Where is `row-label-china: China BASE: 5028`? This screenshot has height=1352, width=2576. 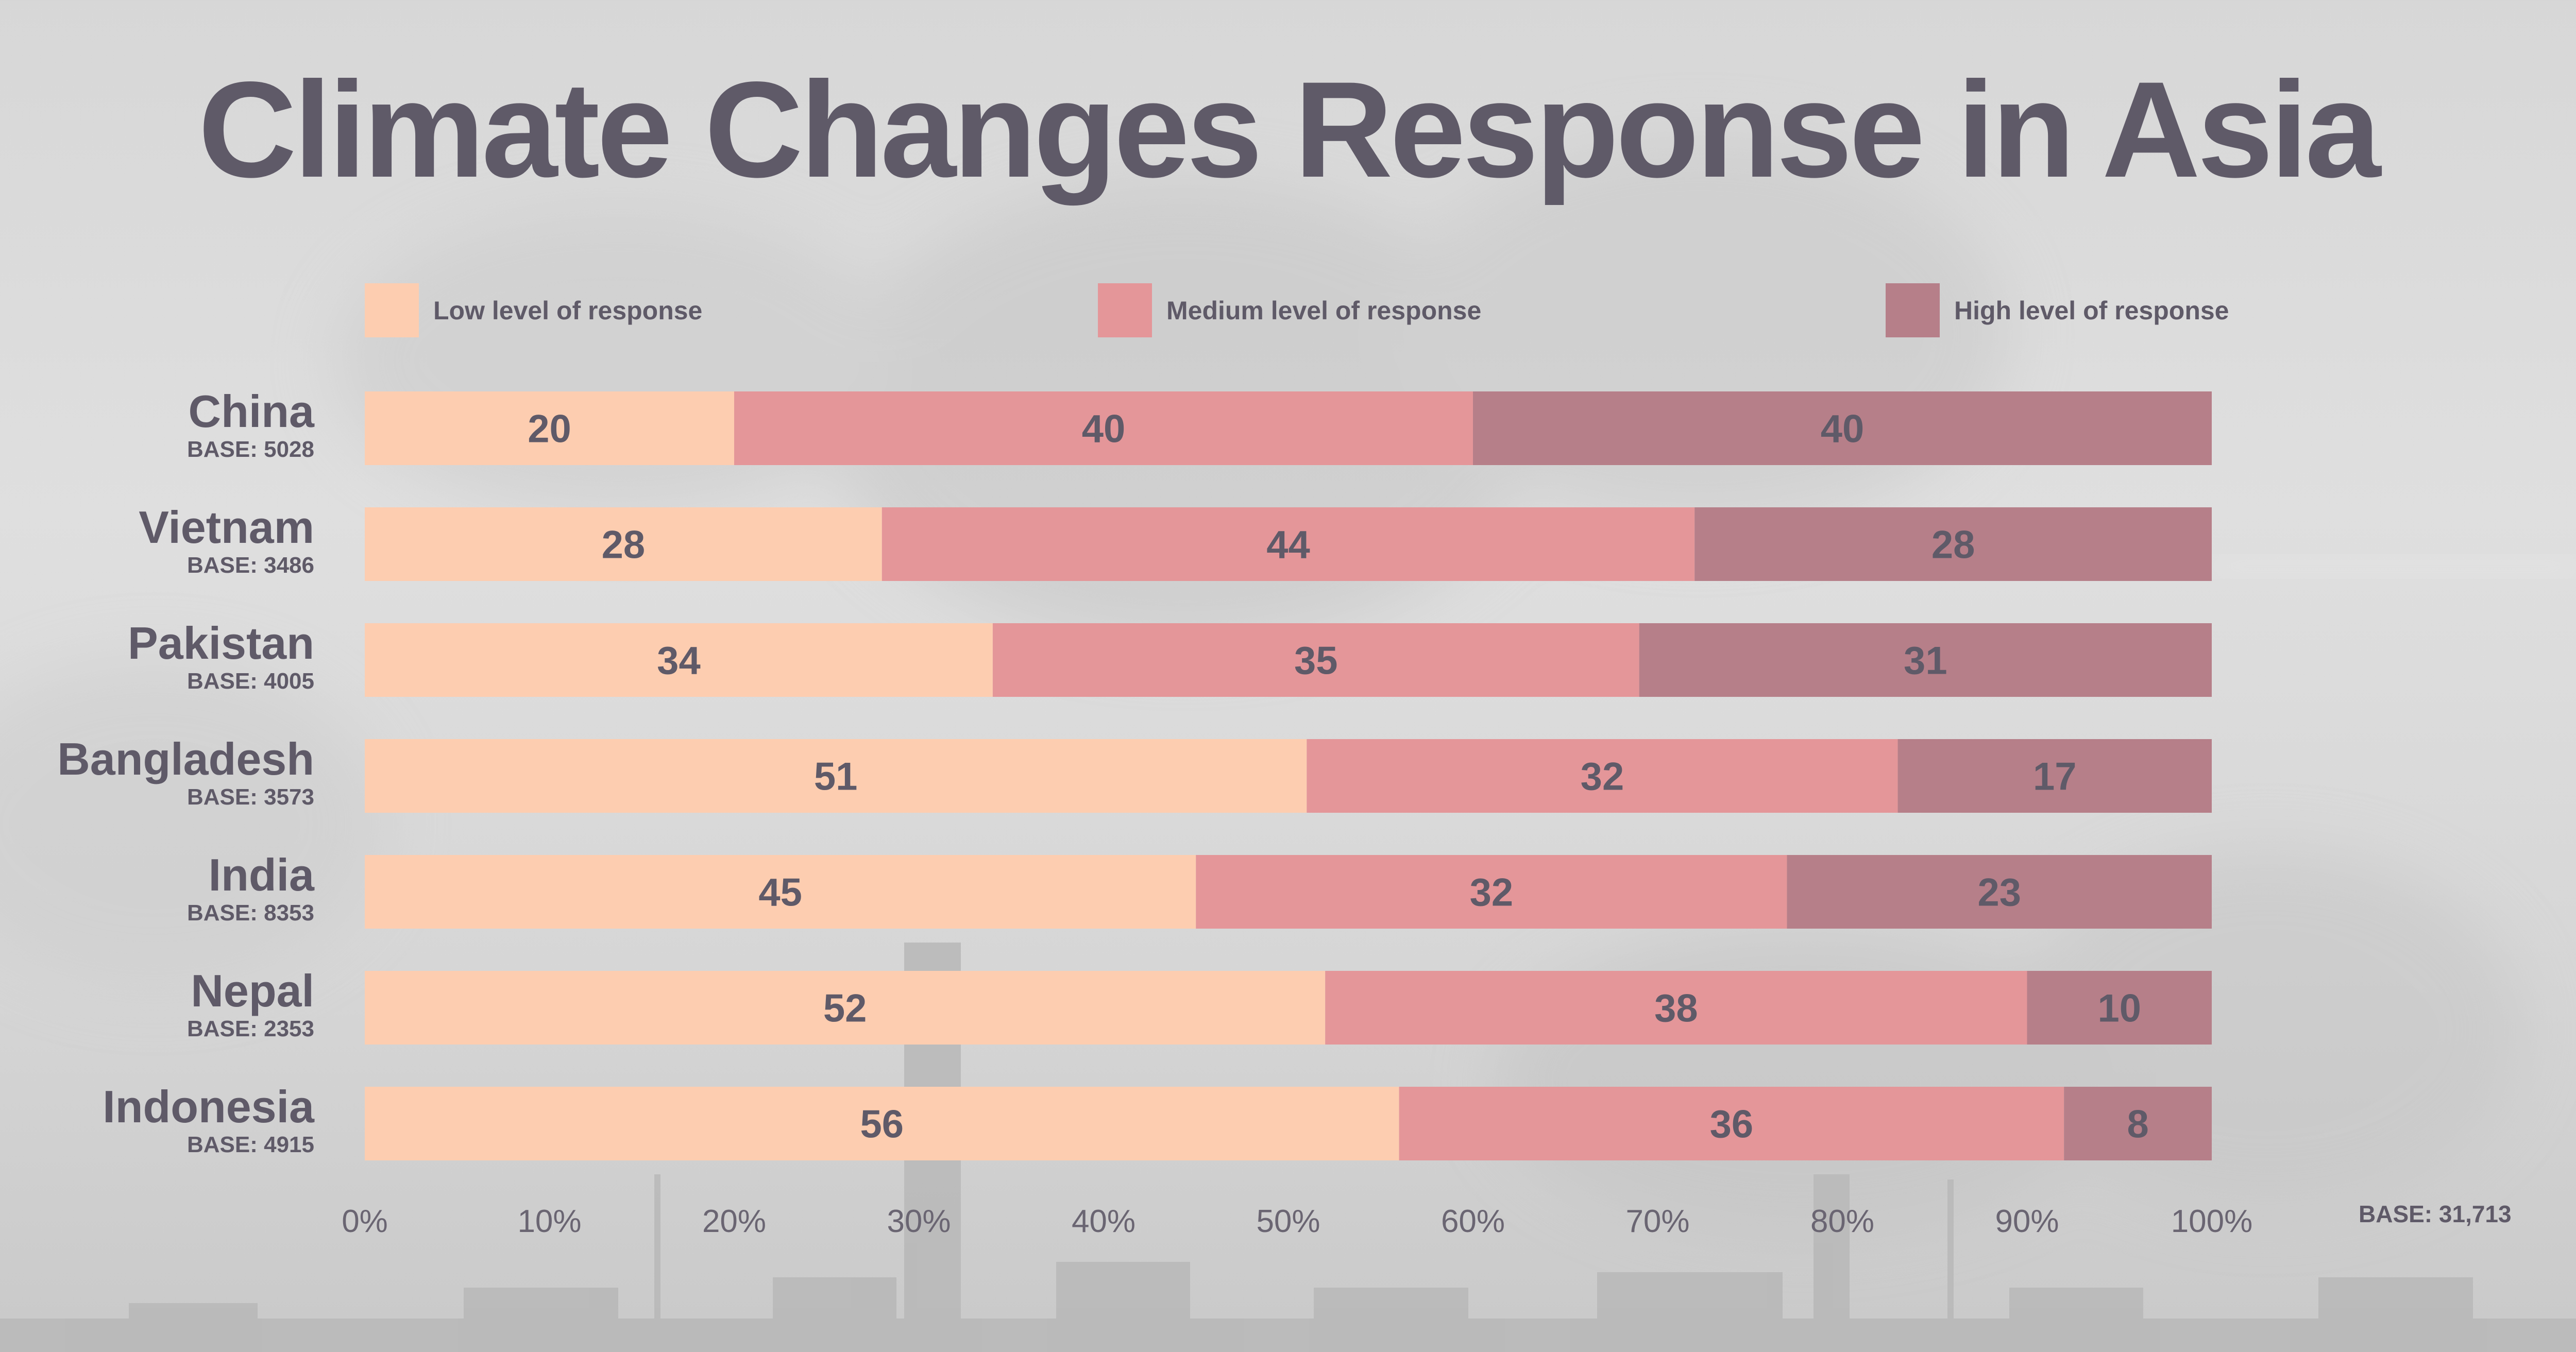
row-label-china: China BASE: 5028 is located at coordinates (250, 425).